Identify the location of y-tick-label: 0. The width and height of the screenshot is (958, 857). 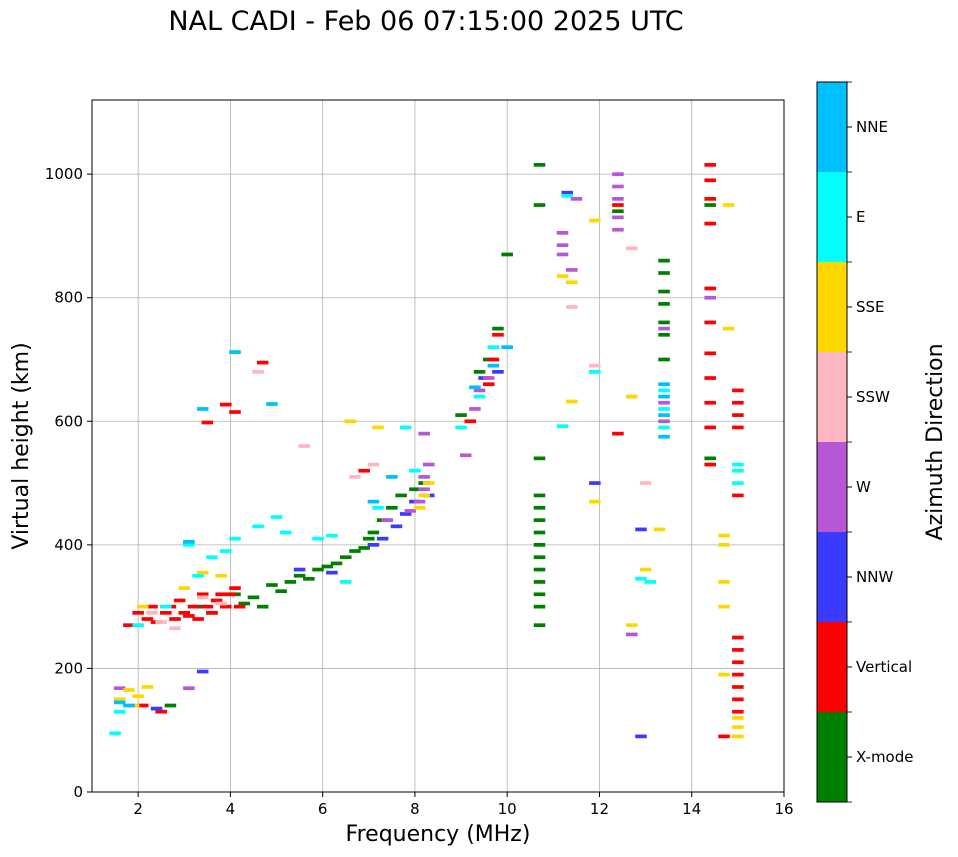
(78, 792).